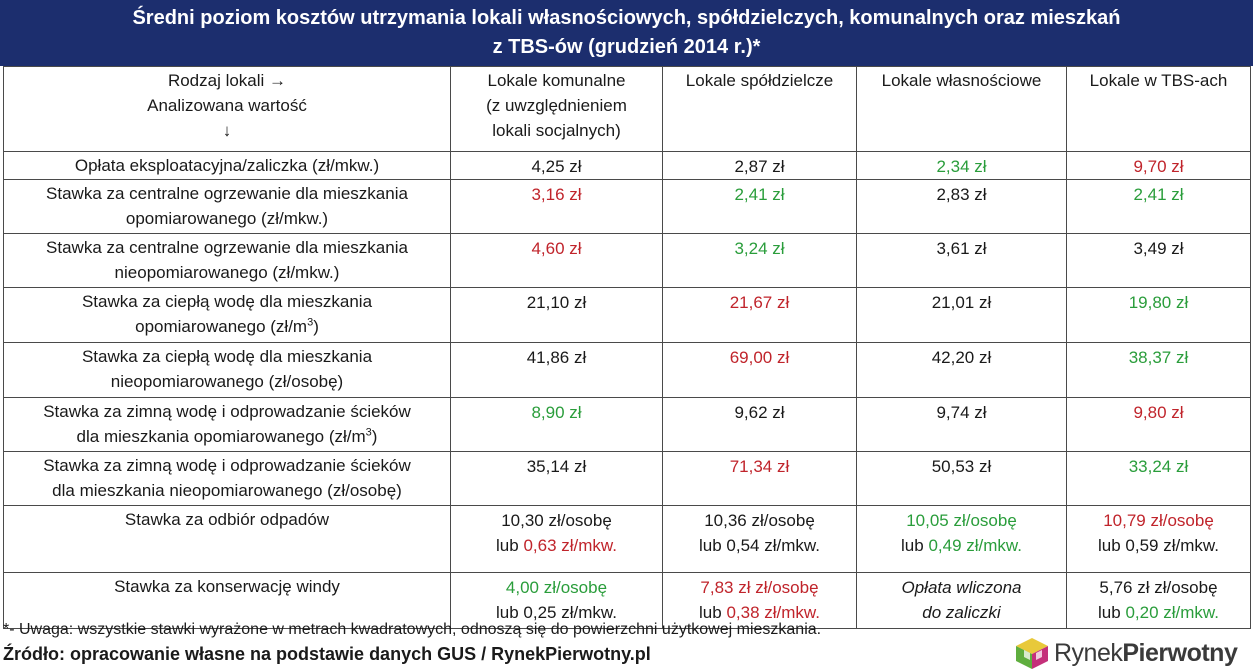 The image size is (1253, 672). I want to click on value-text: 71,34 zł, so click(759, 466).